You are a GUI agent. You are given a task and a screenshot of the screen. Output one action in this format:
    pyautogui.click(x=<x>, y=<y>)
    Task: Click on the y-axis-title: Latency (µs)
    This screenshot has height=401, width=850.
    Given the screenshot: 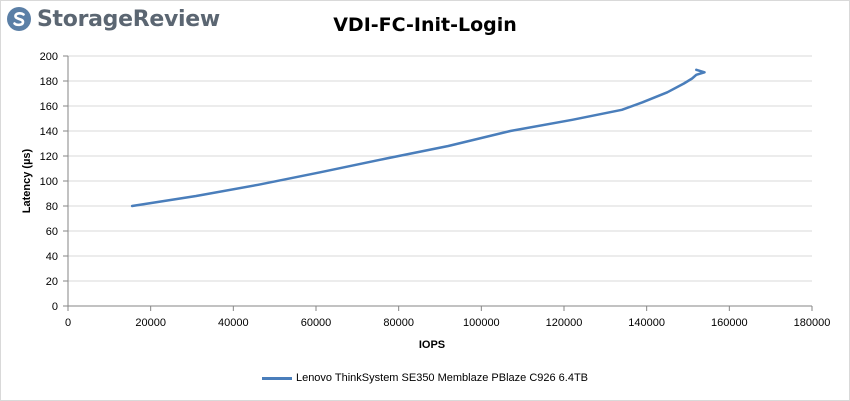 What is the action you would take?
    pyautogui.click(x=27, y=180)
    